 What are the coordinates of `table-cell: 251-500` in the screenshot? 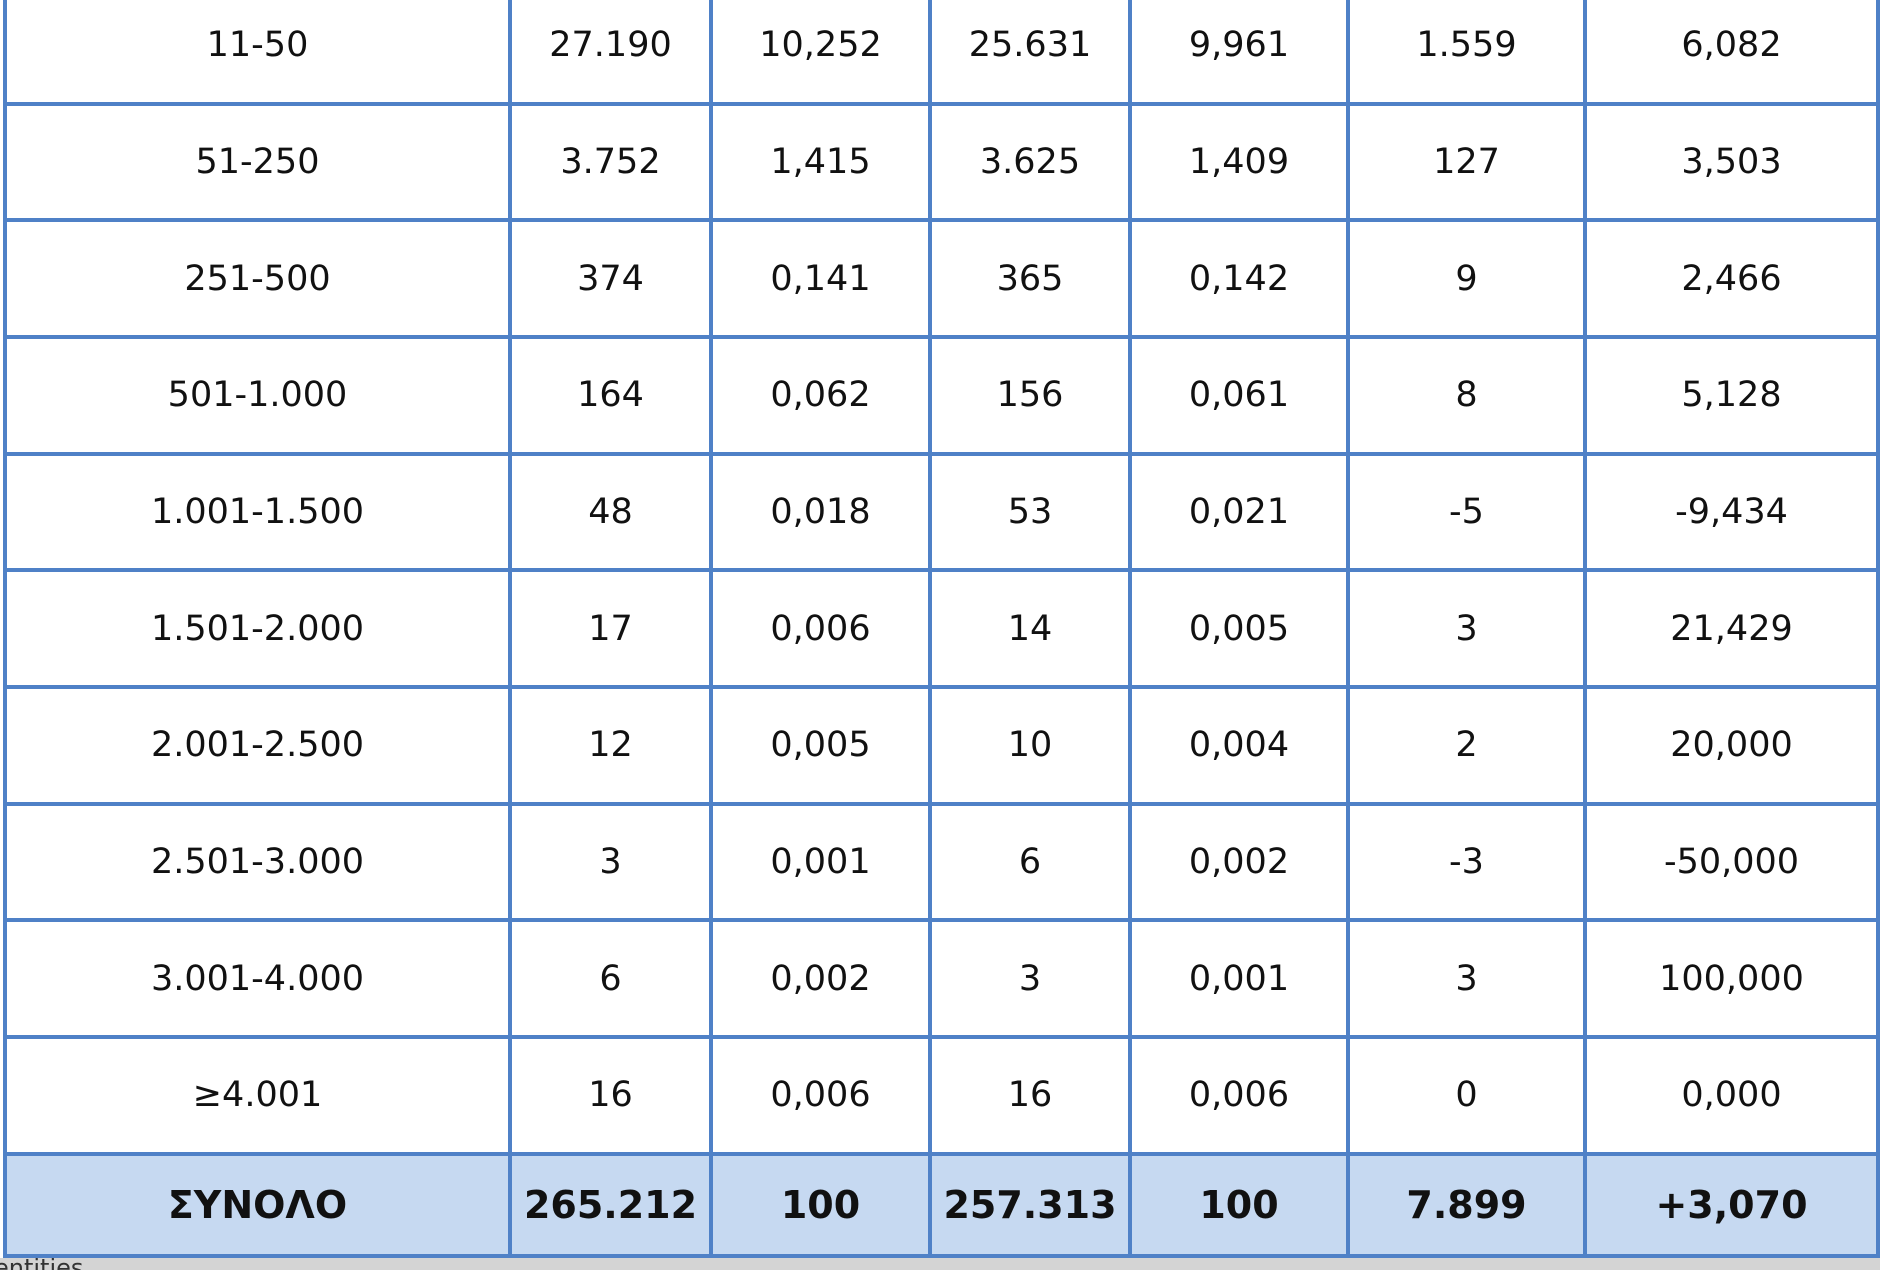 It's located at (257, 280).